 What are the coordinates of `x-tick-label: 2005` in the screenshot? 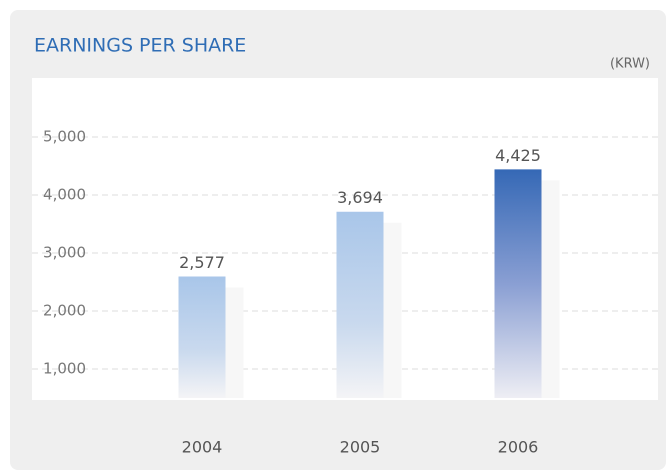 It's located at (360, 447).